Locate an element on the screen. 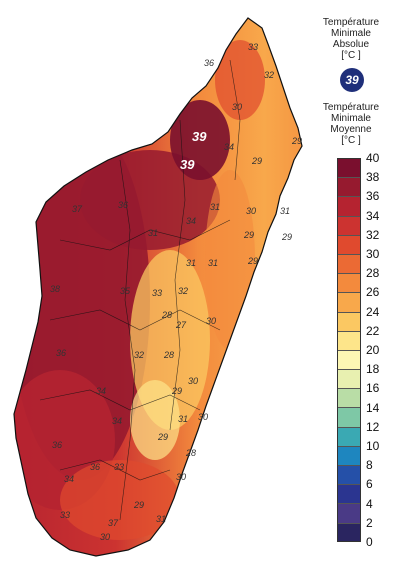 The width and height of the screenshot is (400, 576). mean-min-legend-title: Température Minimale Moyenne [°C ] is located at coordinates (351, 124).